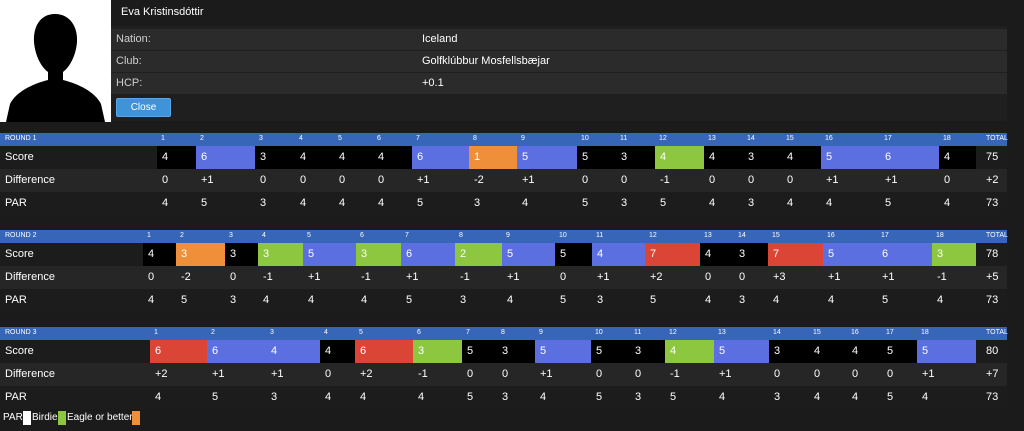  Describe the element at coordinates (992, 397) in the screenshot. I see `par-total: 73` at that location.